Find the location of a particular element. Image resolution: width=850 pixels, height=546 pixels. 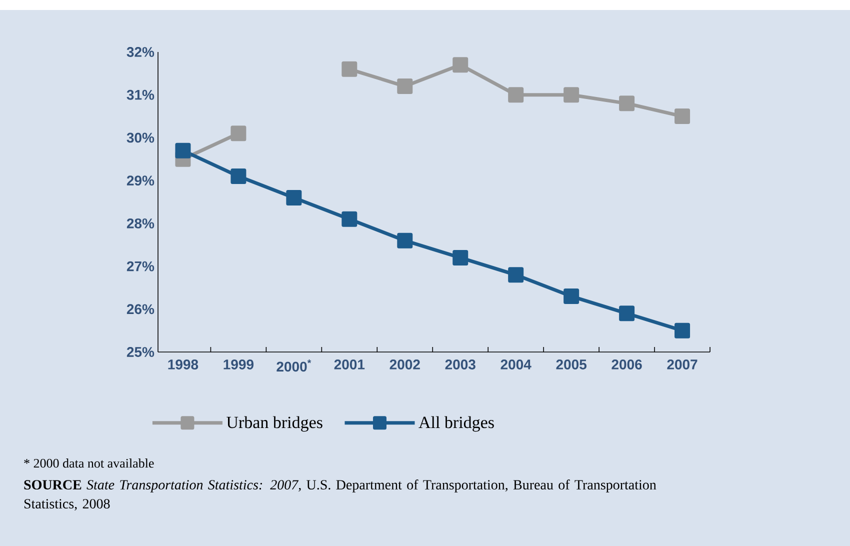

x-tick-label: 2001 is located at coordinates (349, 365).